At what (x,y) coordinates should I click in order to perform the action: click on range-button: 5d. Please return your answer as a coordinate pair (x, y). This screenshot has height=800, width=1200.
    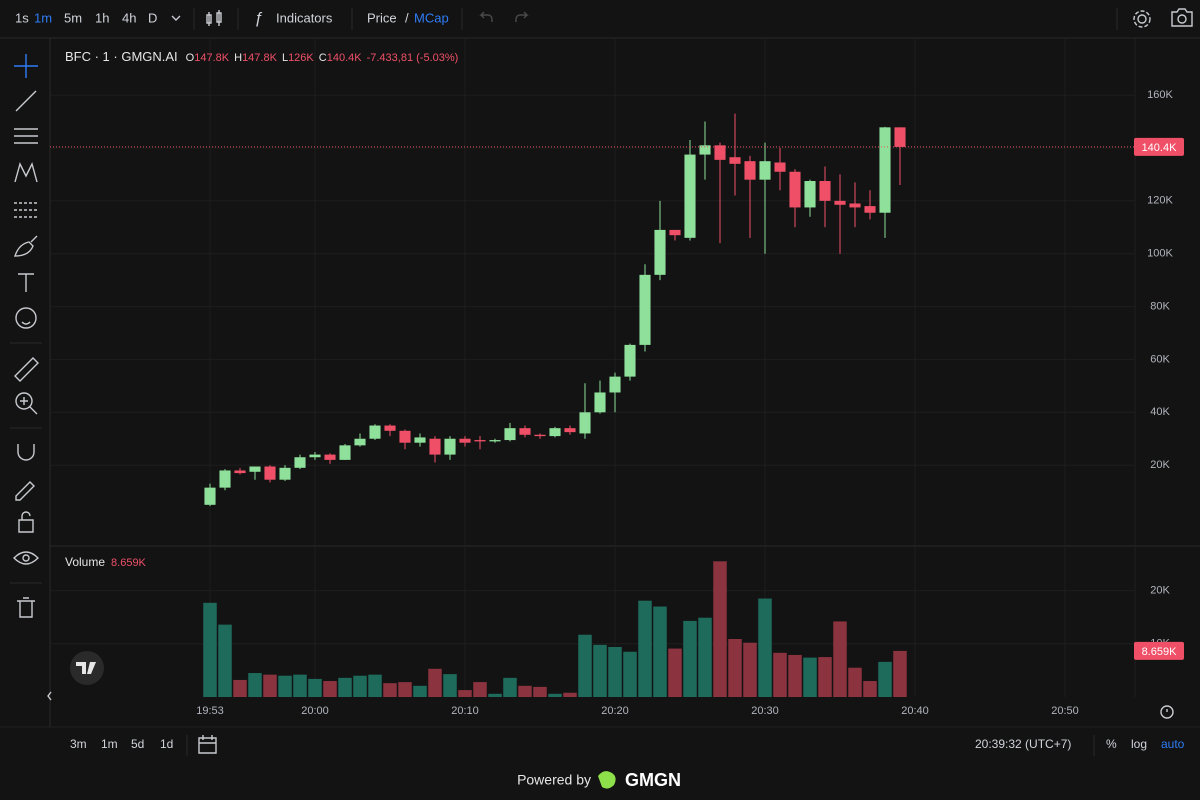
    Looking at the image, I should click on (137, 744).